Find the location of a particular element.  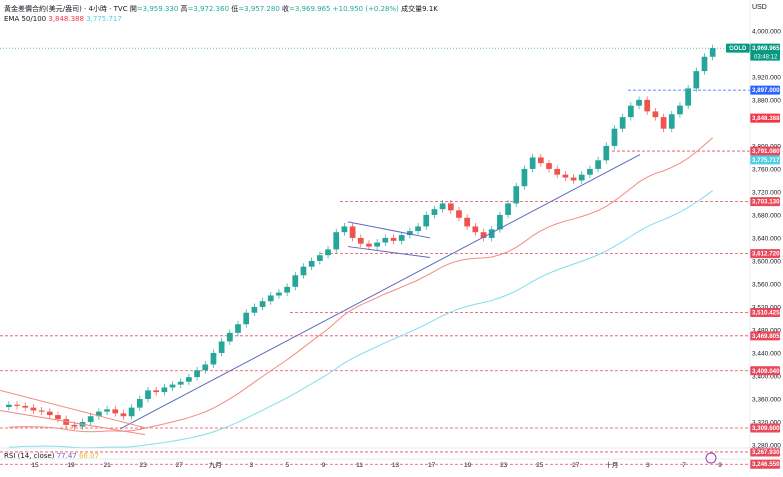

price-badge-value: 3,612.720 is located at coordinates (766, 254).